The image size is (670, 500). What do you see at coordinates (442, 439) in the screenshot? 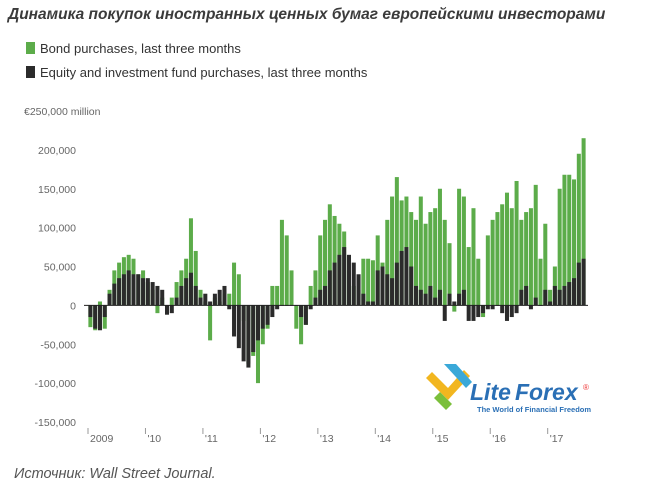
I see `x-tick-label: '15` at bounding box center [442, 439].